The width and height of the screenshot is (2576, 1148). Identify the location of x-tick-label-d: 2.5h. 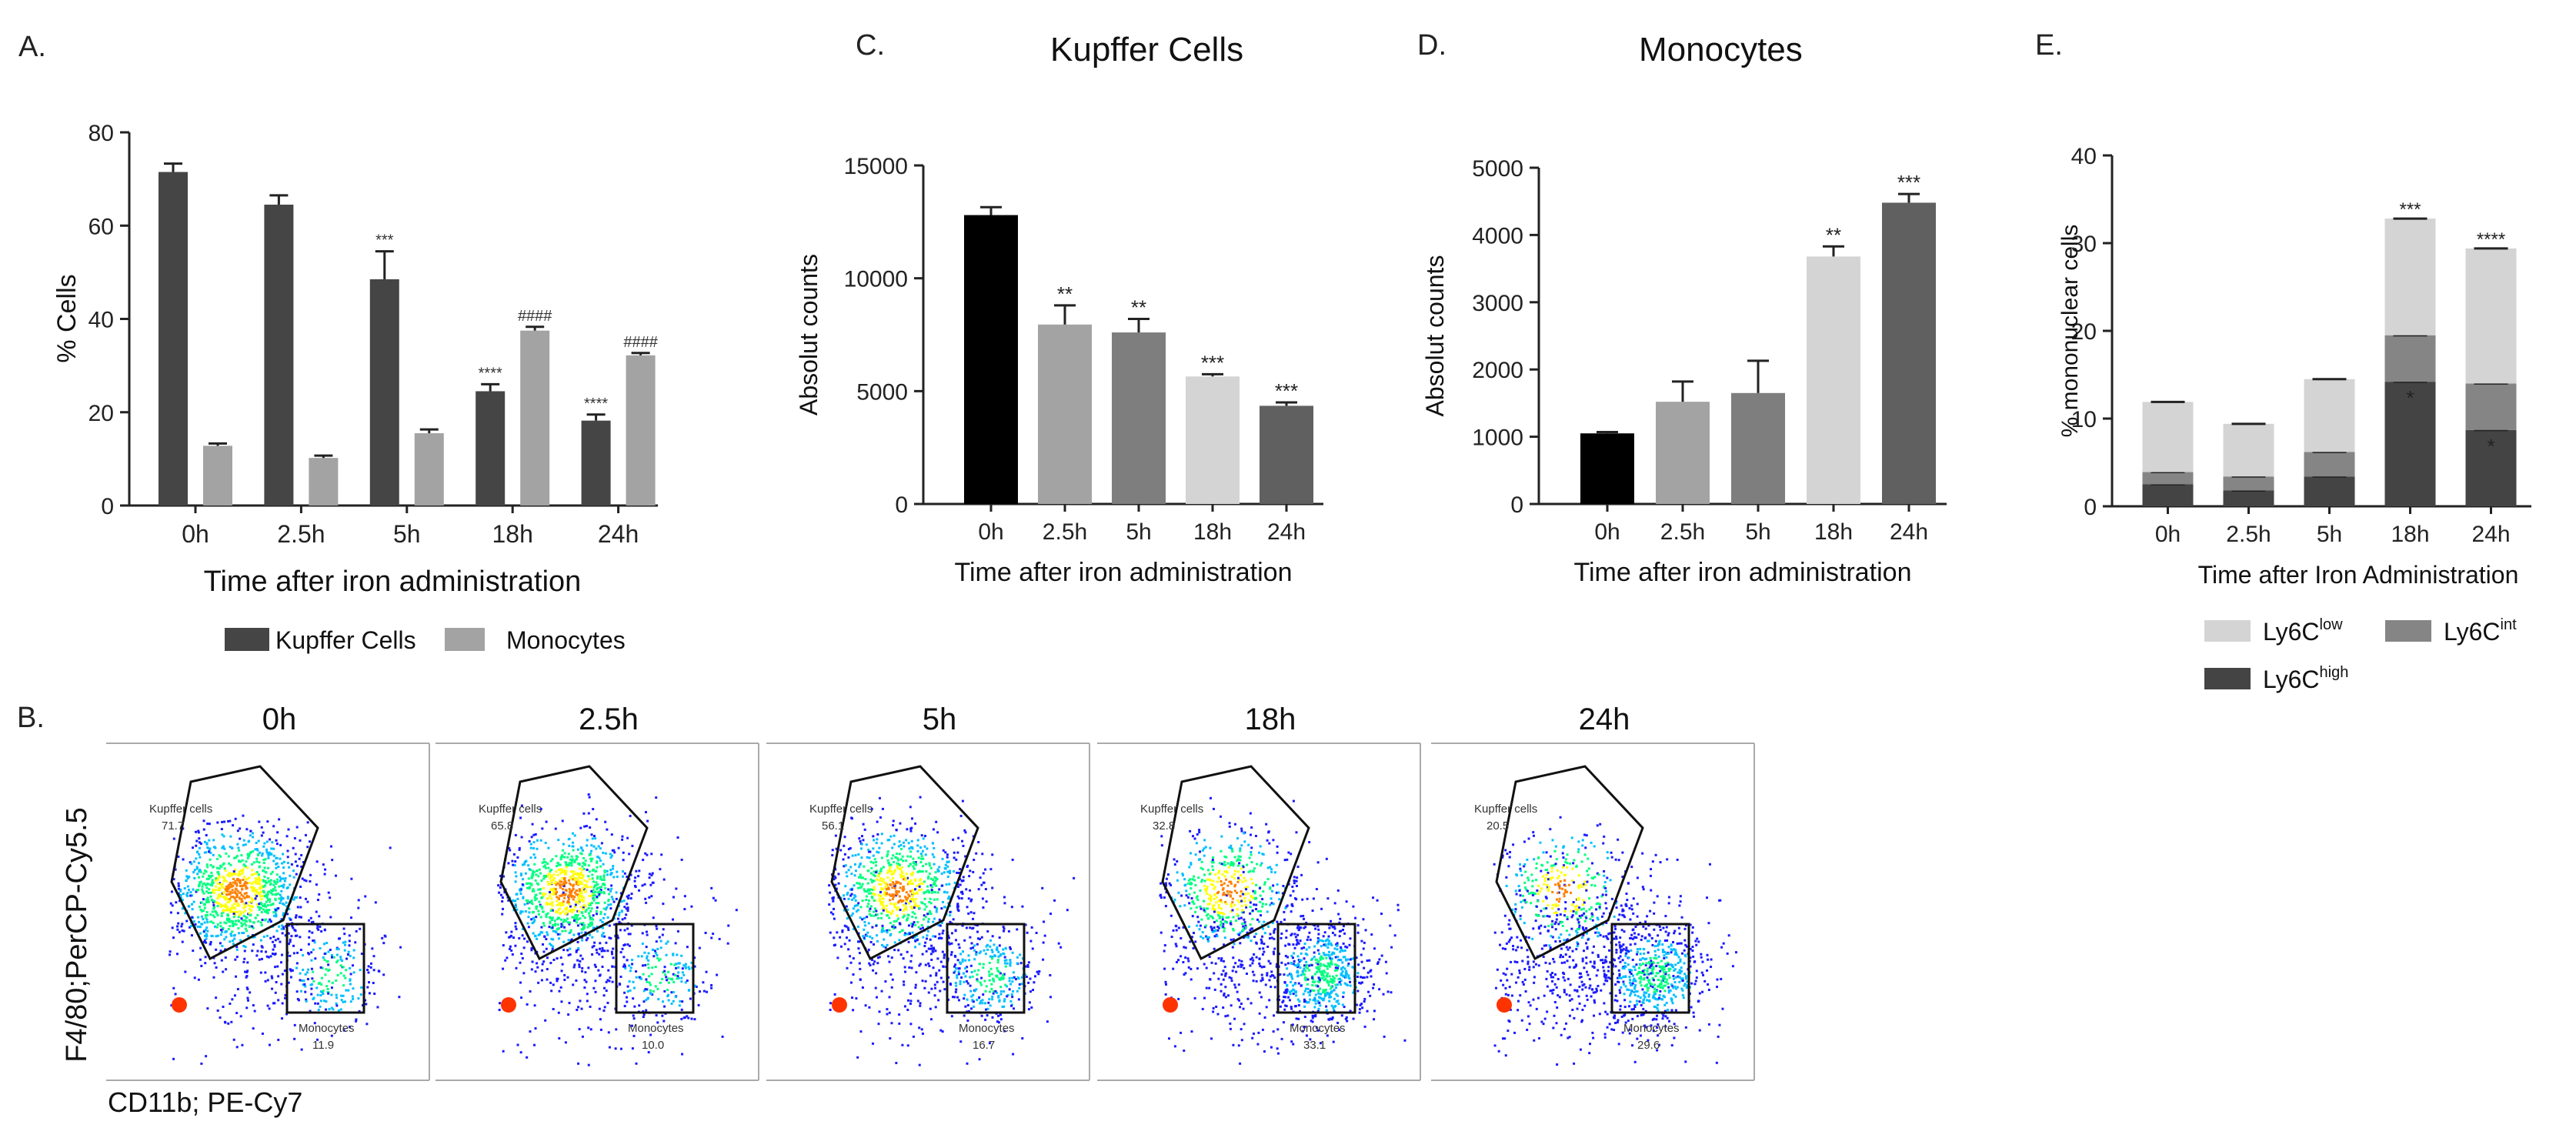
(1683, 532).